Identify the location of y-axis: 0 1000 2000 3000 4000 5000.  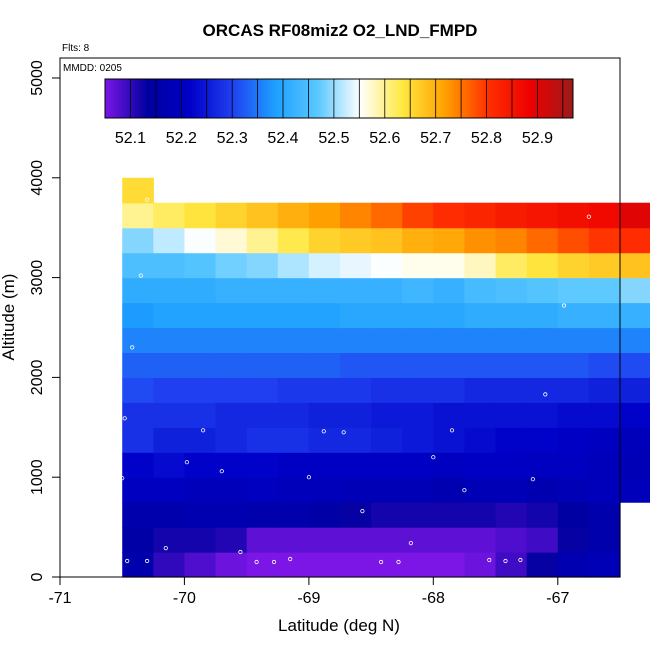
(44, 320).